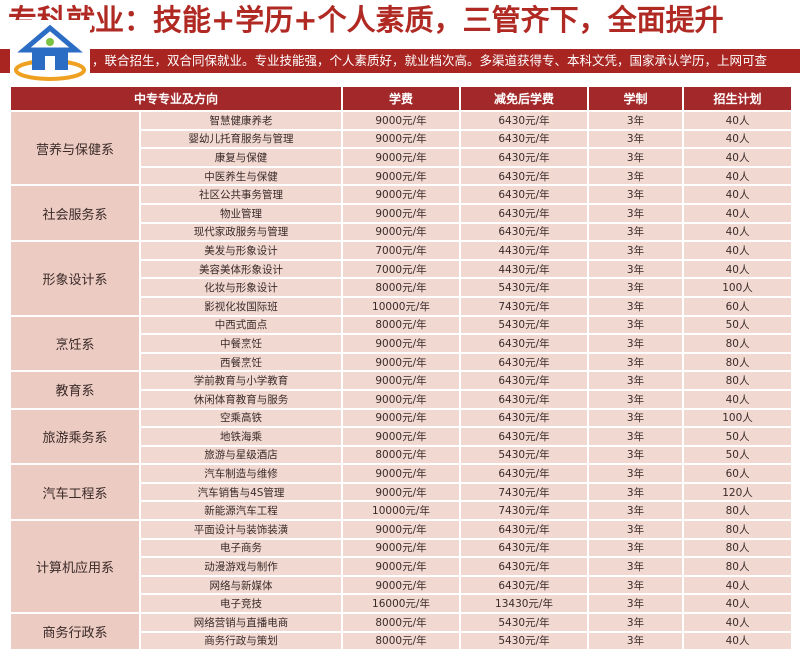  What do you see at coordinates (241, 511) in the screenshot?
I see `cell: 新能源汽车工程` at bounding box center [241, 511].